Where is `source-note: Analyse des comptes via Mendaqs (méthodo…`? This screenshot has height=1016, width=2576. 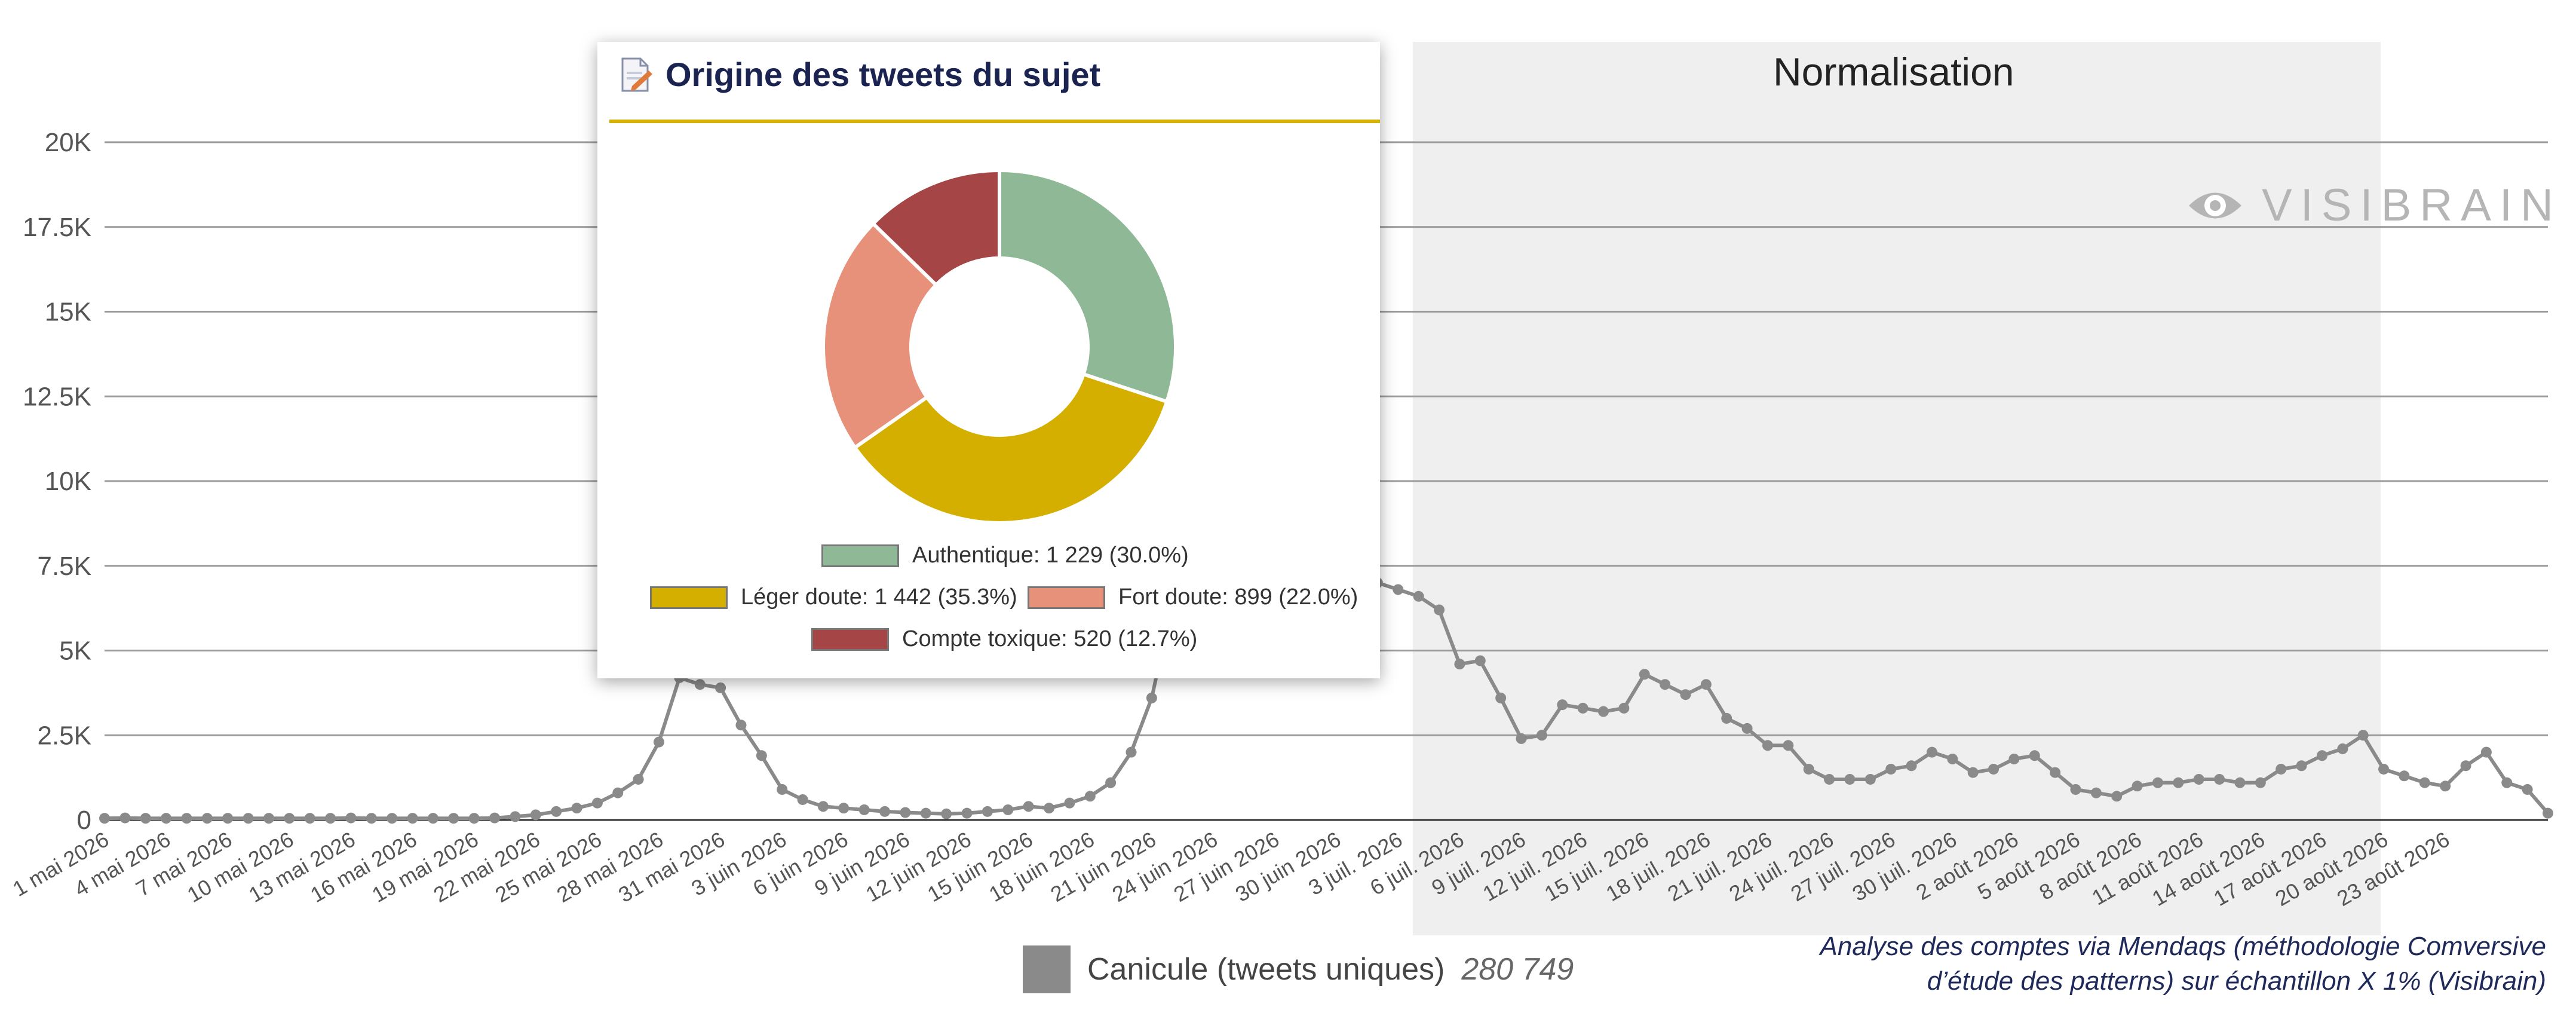 source-note: Analyse des comptes via Mendaqs (méthodo… is located at coordinates (2128, 964).